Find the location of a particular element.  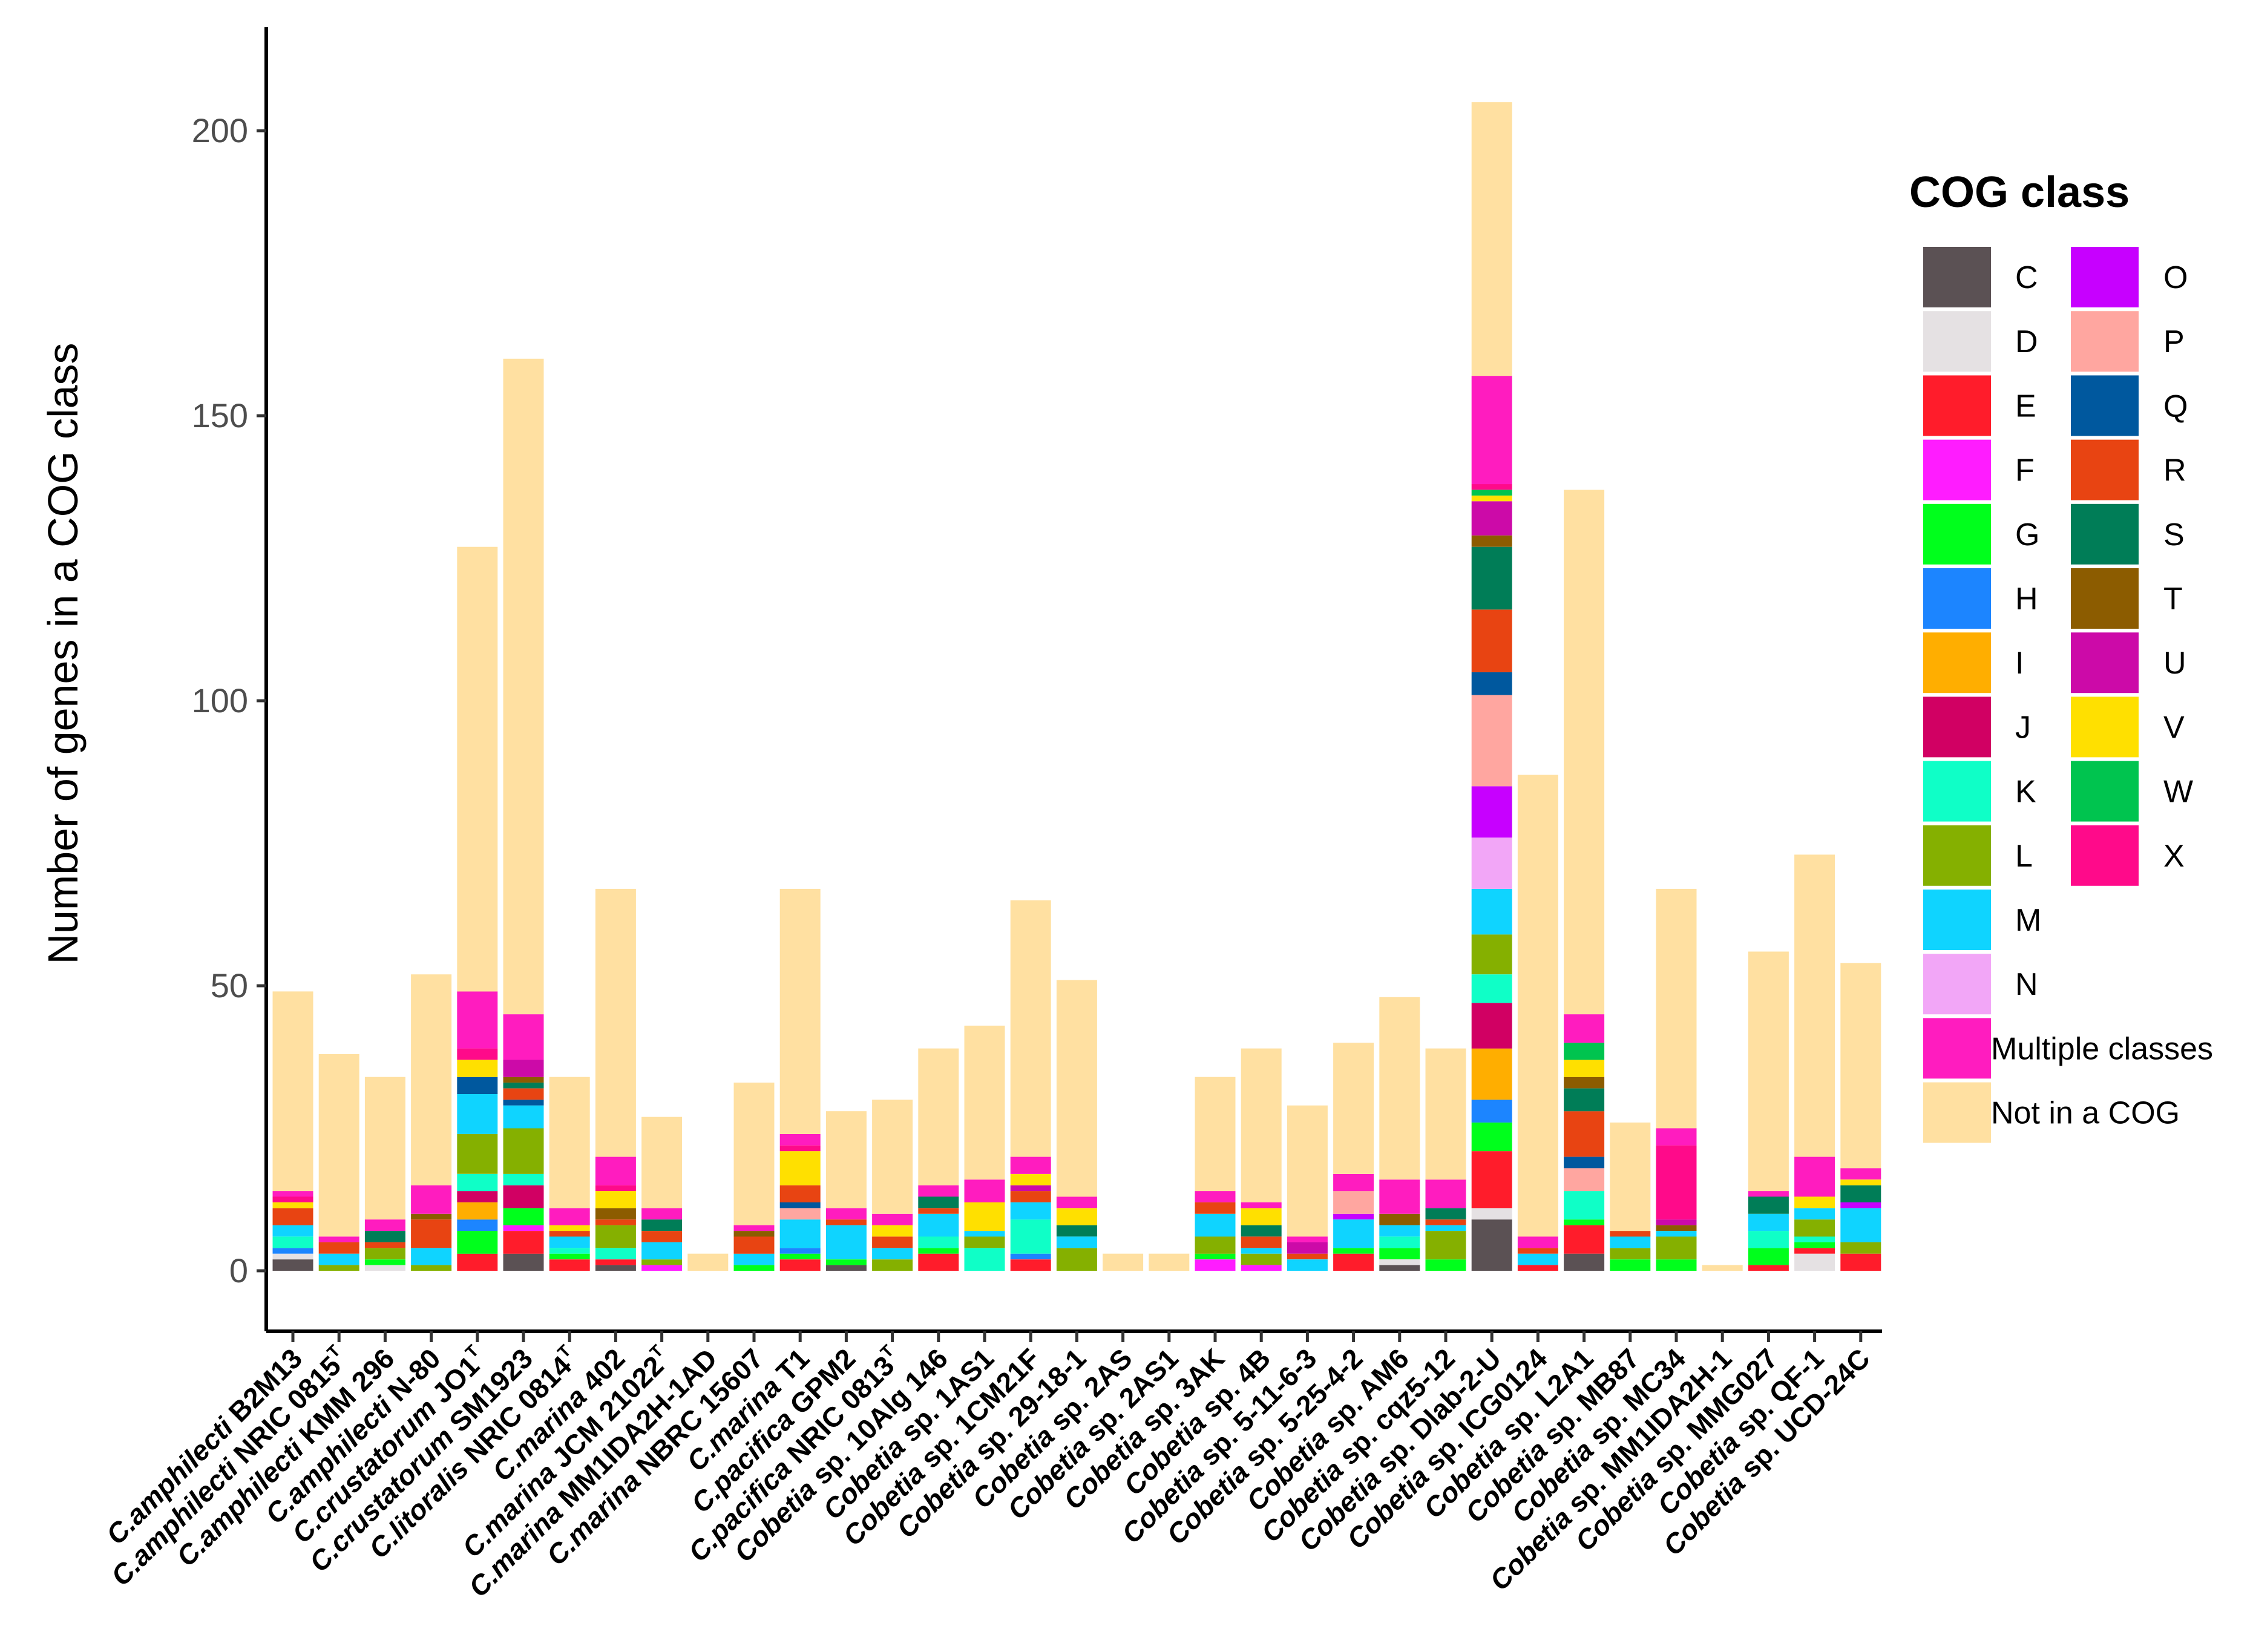

legend-label-p: P is located at coordinates (2174, 341).